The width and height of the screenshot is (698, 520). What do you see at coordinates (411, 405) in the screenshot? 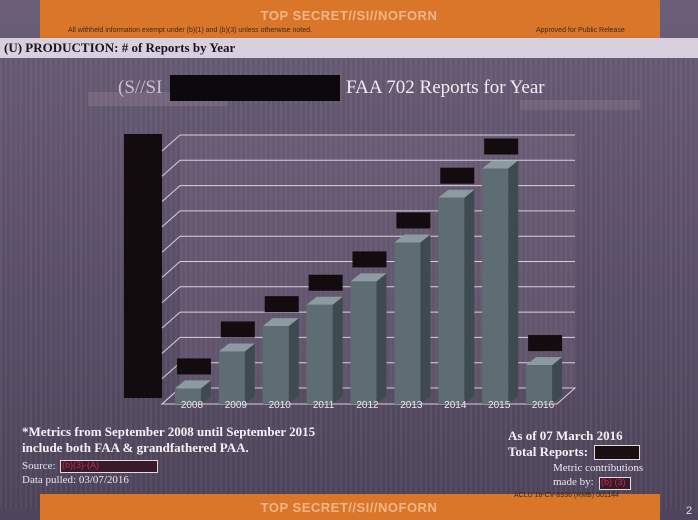
I see `x-tick-label-2013: 2013` at bounding box center [411, 405].